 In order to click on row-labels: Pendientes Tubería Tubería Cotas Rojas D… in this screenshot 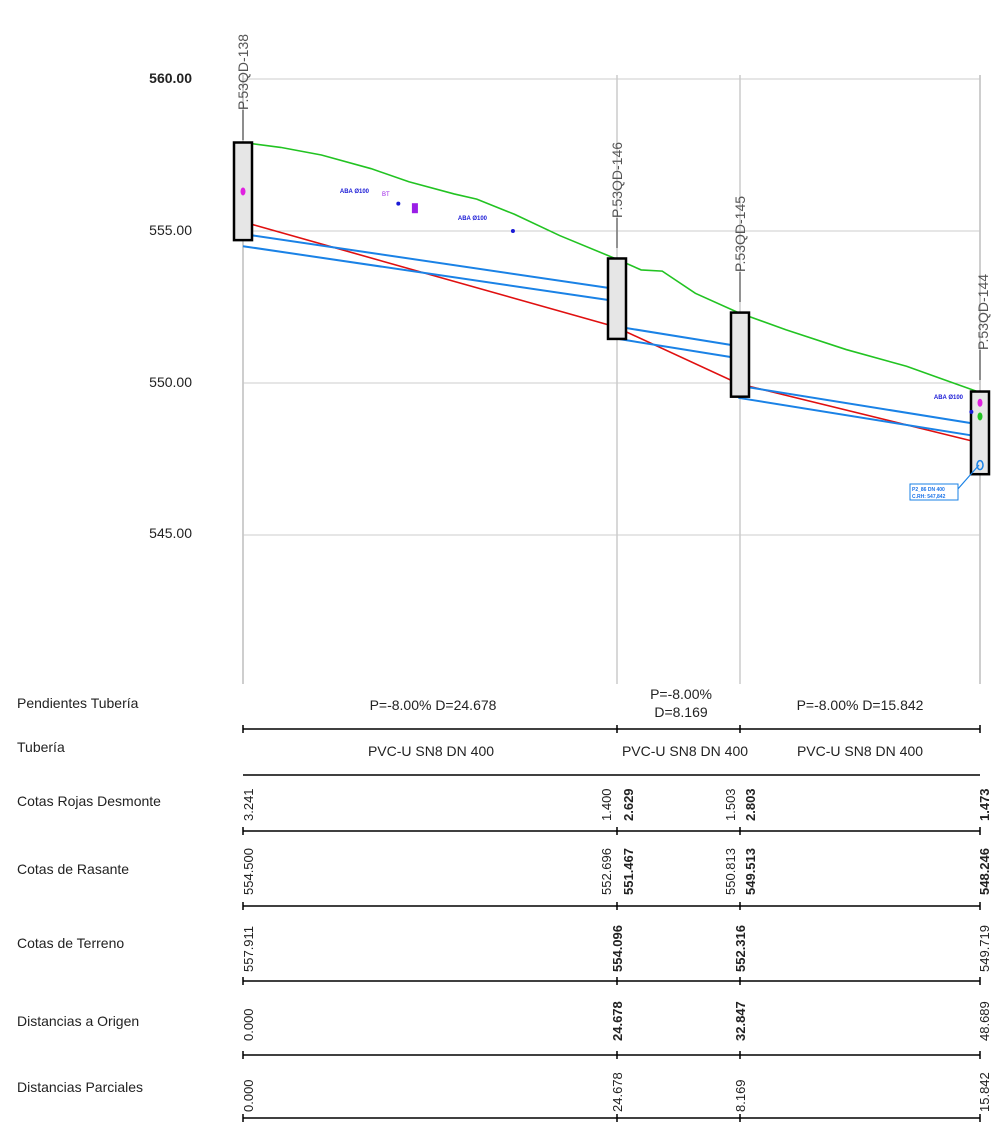, I will do `click(89, 895)`.